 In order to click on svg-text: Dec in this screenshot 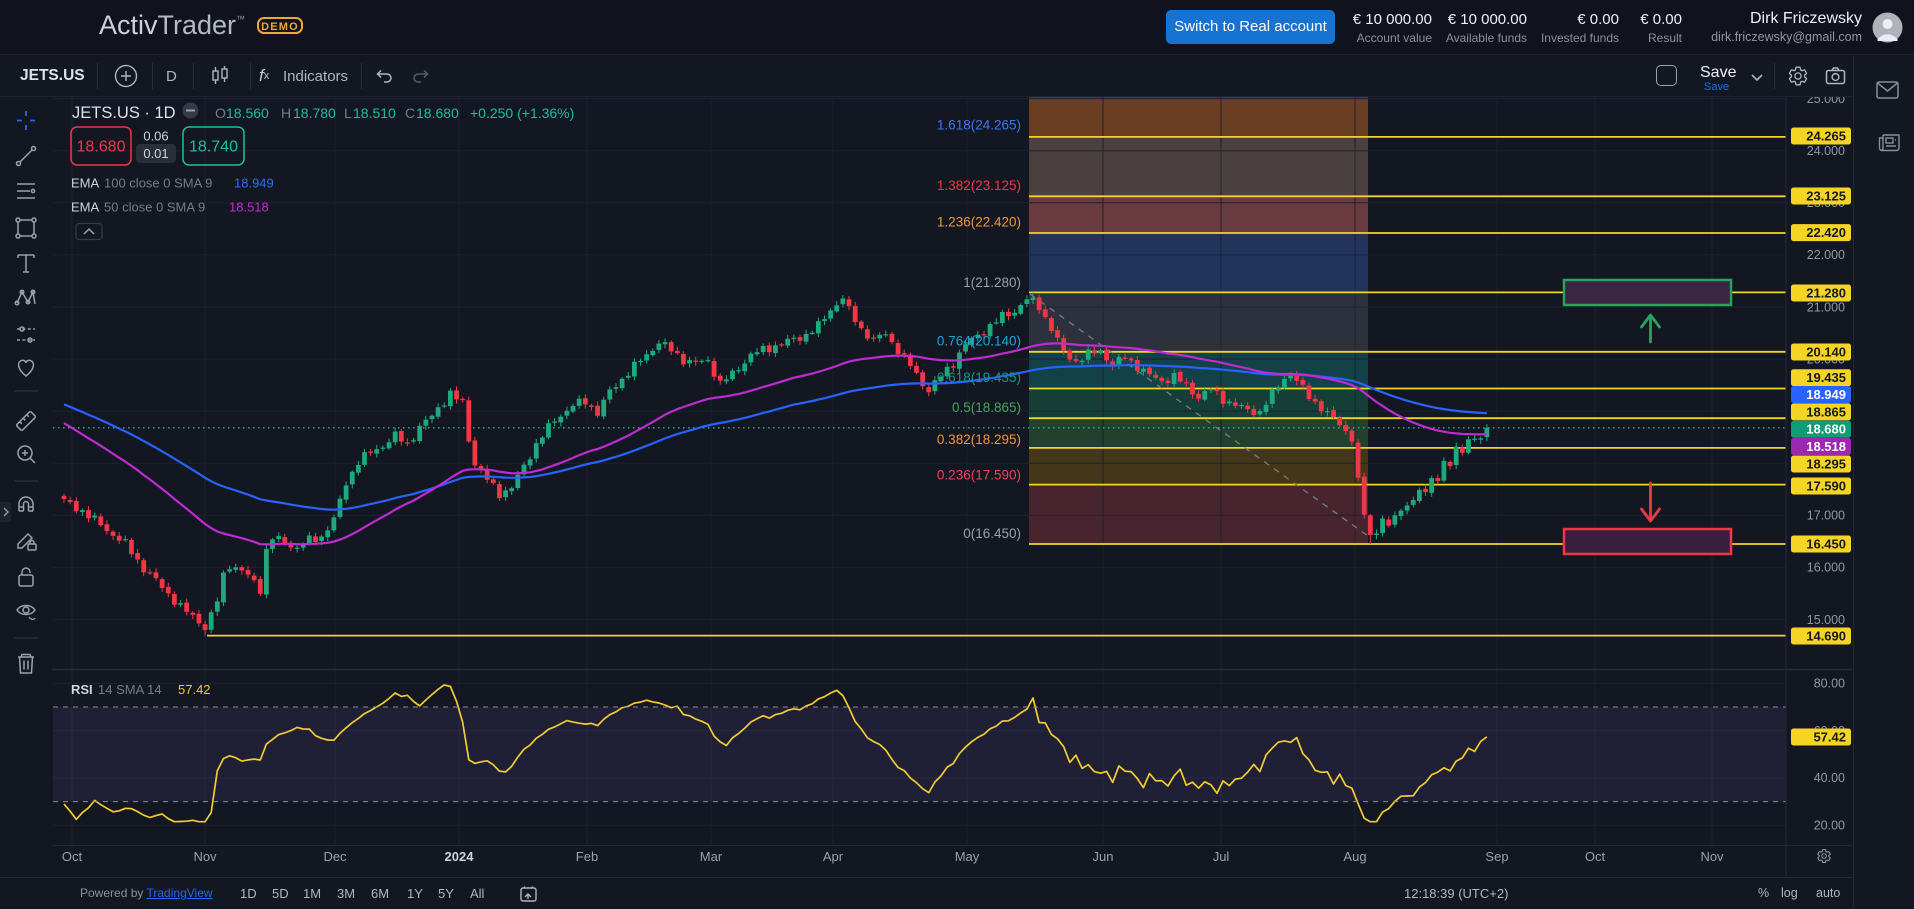, I will do `click(335, 856)`.